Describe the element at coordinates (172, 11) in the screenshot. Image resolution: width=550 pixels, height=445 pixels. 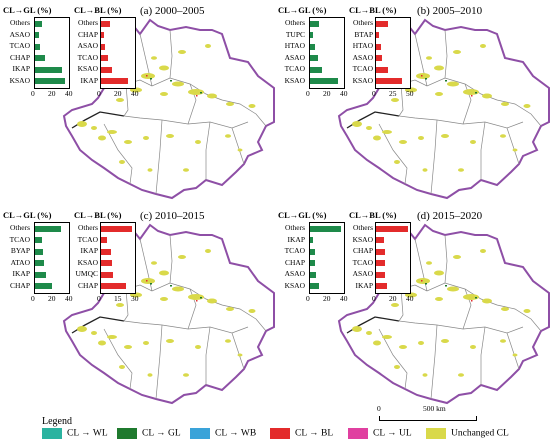
I see `panel-title: (a) 2000–2005` at that location.